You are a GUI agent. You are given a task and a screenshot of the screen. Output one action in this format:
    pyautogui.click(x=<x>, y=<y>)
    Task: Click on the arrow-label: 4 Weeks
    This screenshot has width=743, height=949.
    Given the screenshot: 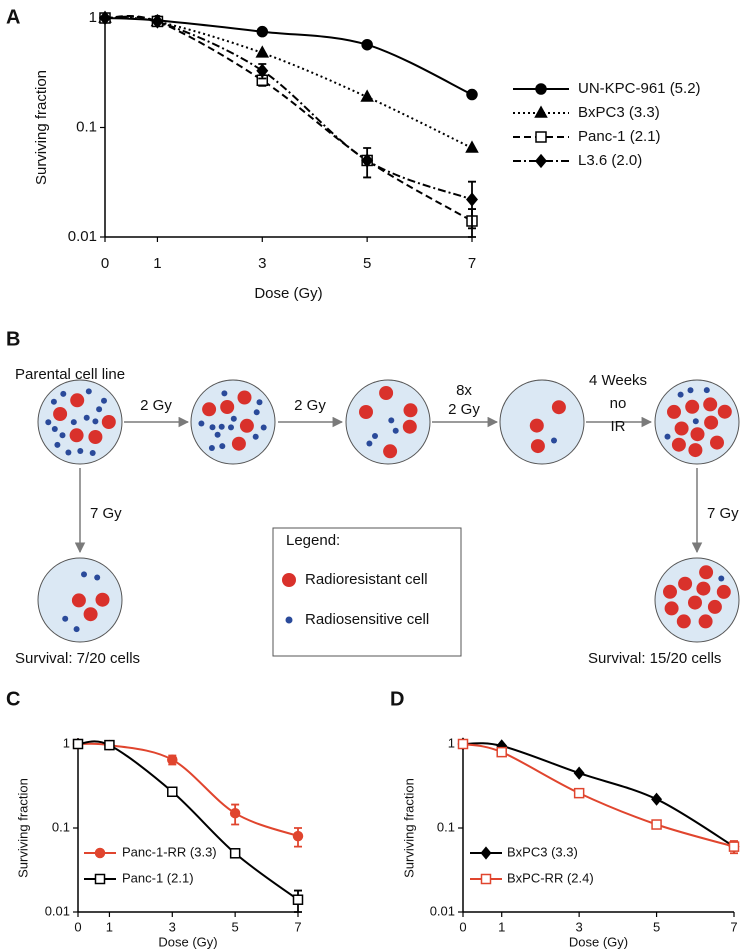 What is the action you would take?
    pyautogui.click(x=618, y=380)
    